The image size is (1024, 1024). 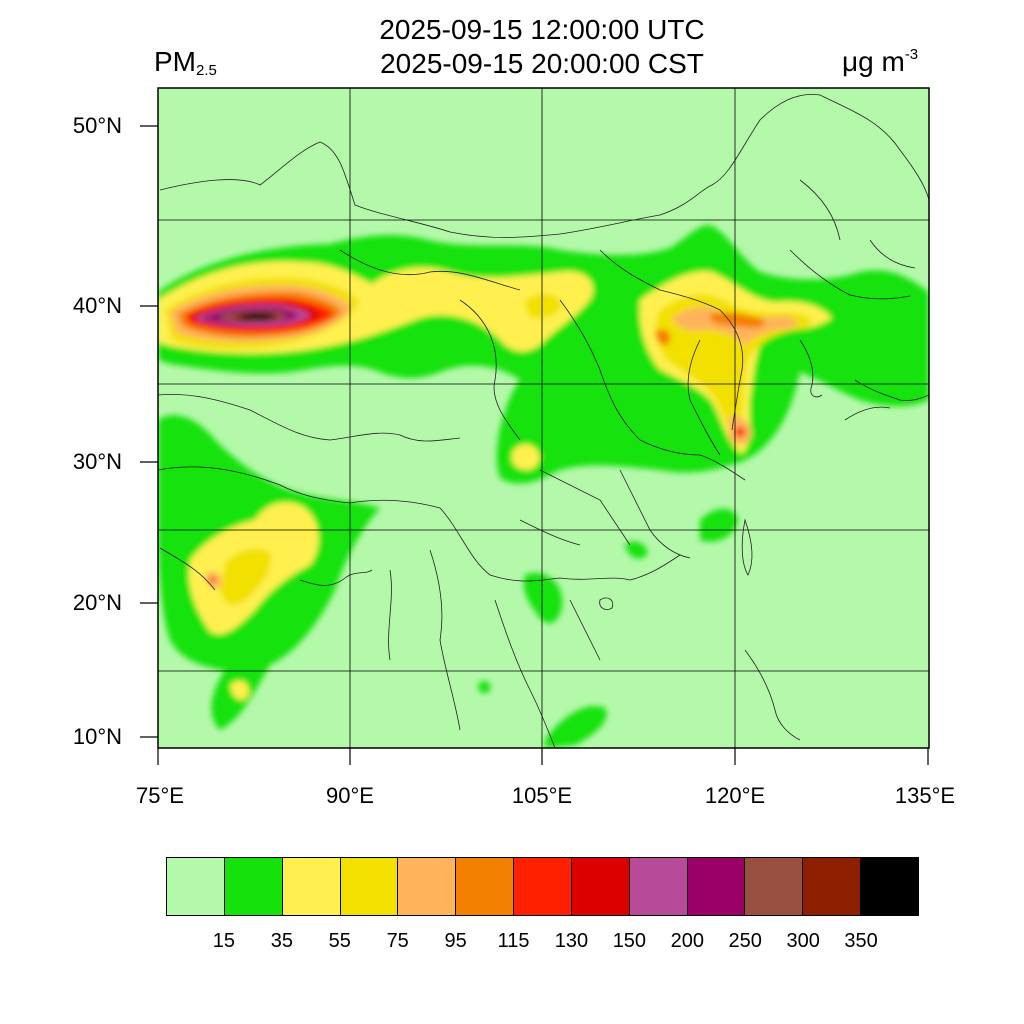 I want to click on colorbar-label: 250, so click(x=745, y=941).